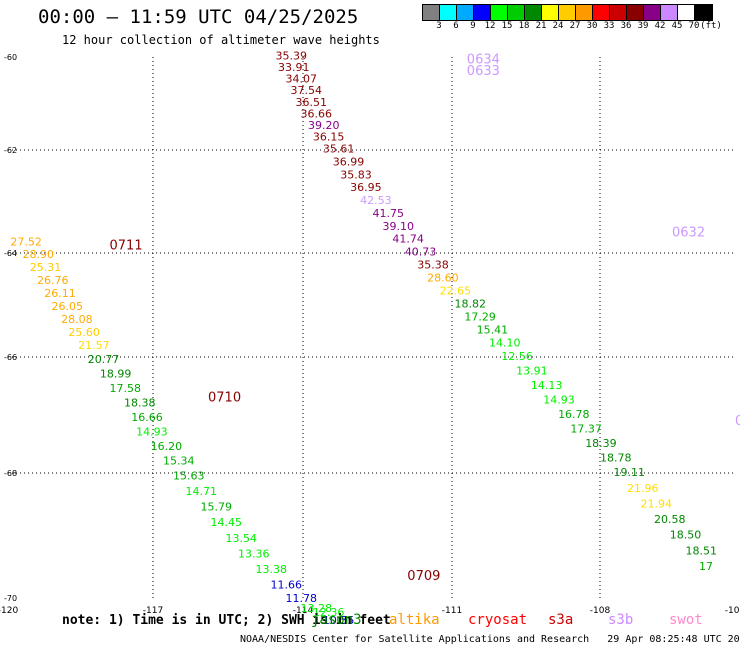 The image size is (740, 650). What do you see at coordinates (532, 370) in the screenshot?
I see `swh-value: 13.91` at bounding box center [532, 370].